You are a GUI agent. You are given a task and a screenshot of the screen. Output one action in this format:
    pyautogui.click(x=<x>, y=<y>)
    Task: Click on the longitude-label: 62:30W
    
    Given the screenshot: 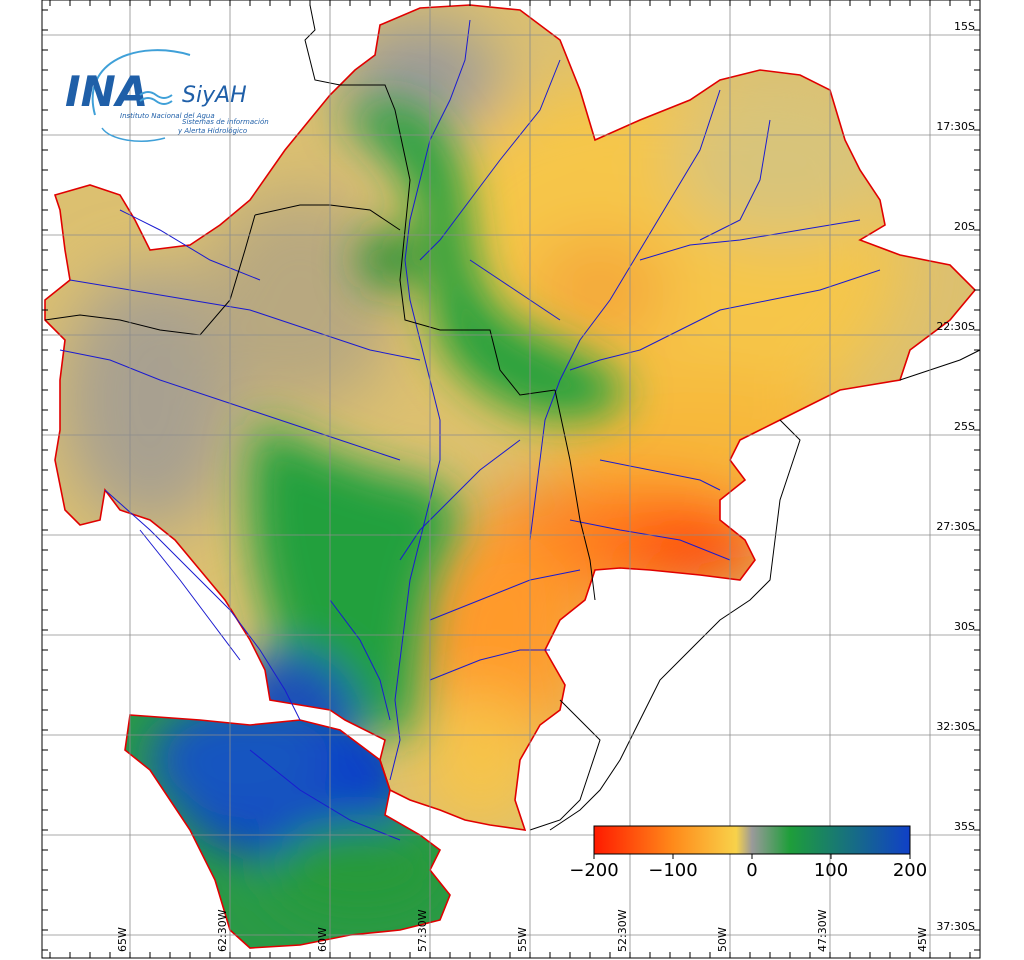 What is the action you would take?
    pyautogui.click(x=222, y=930)
    